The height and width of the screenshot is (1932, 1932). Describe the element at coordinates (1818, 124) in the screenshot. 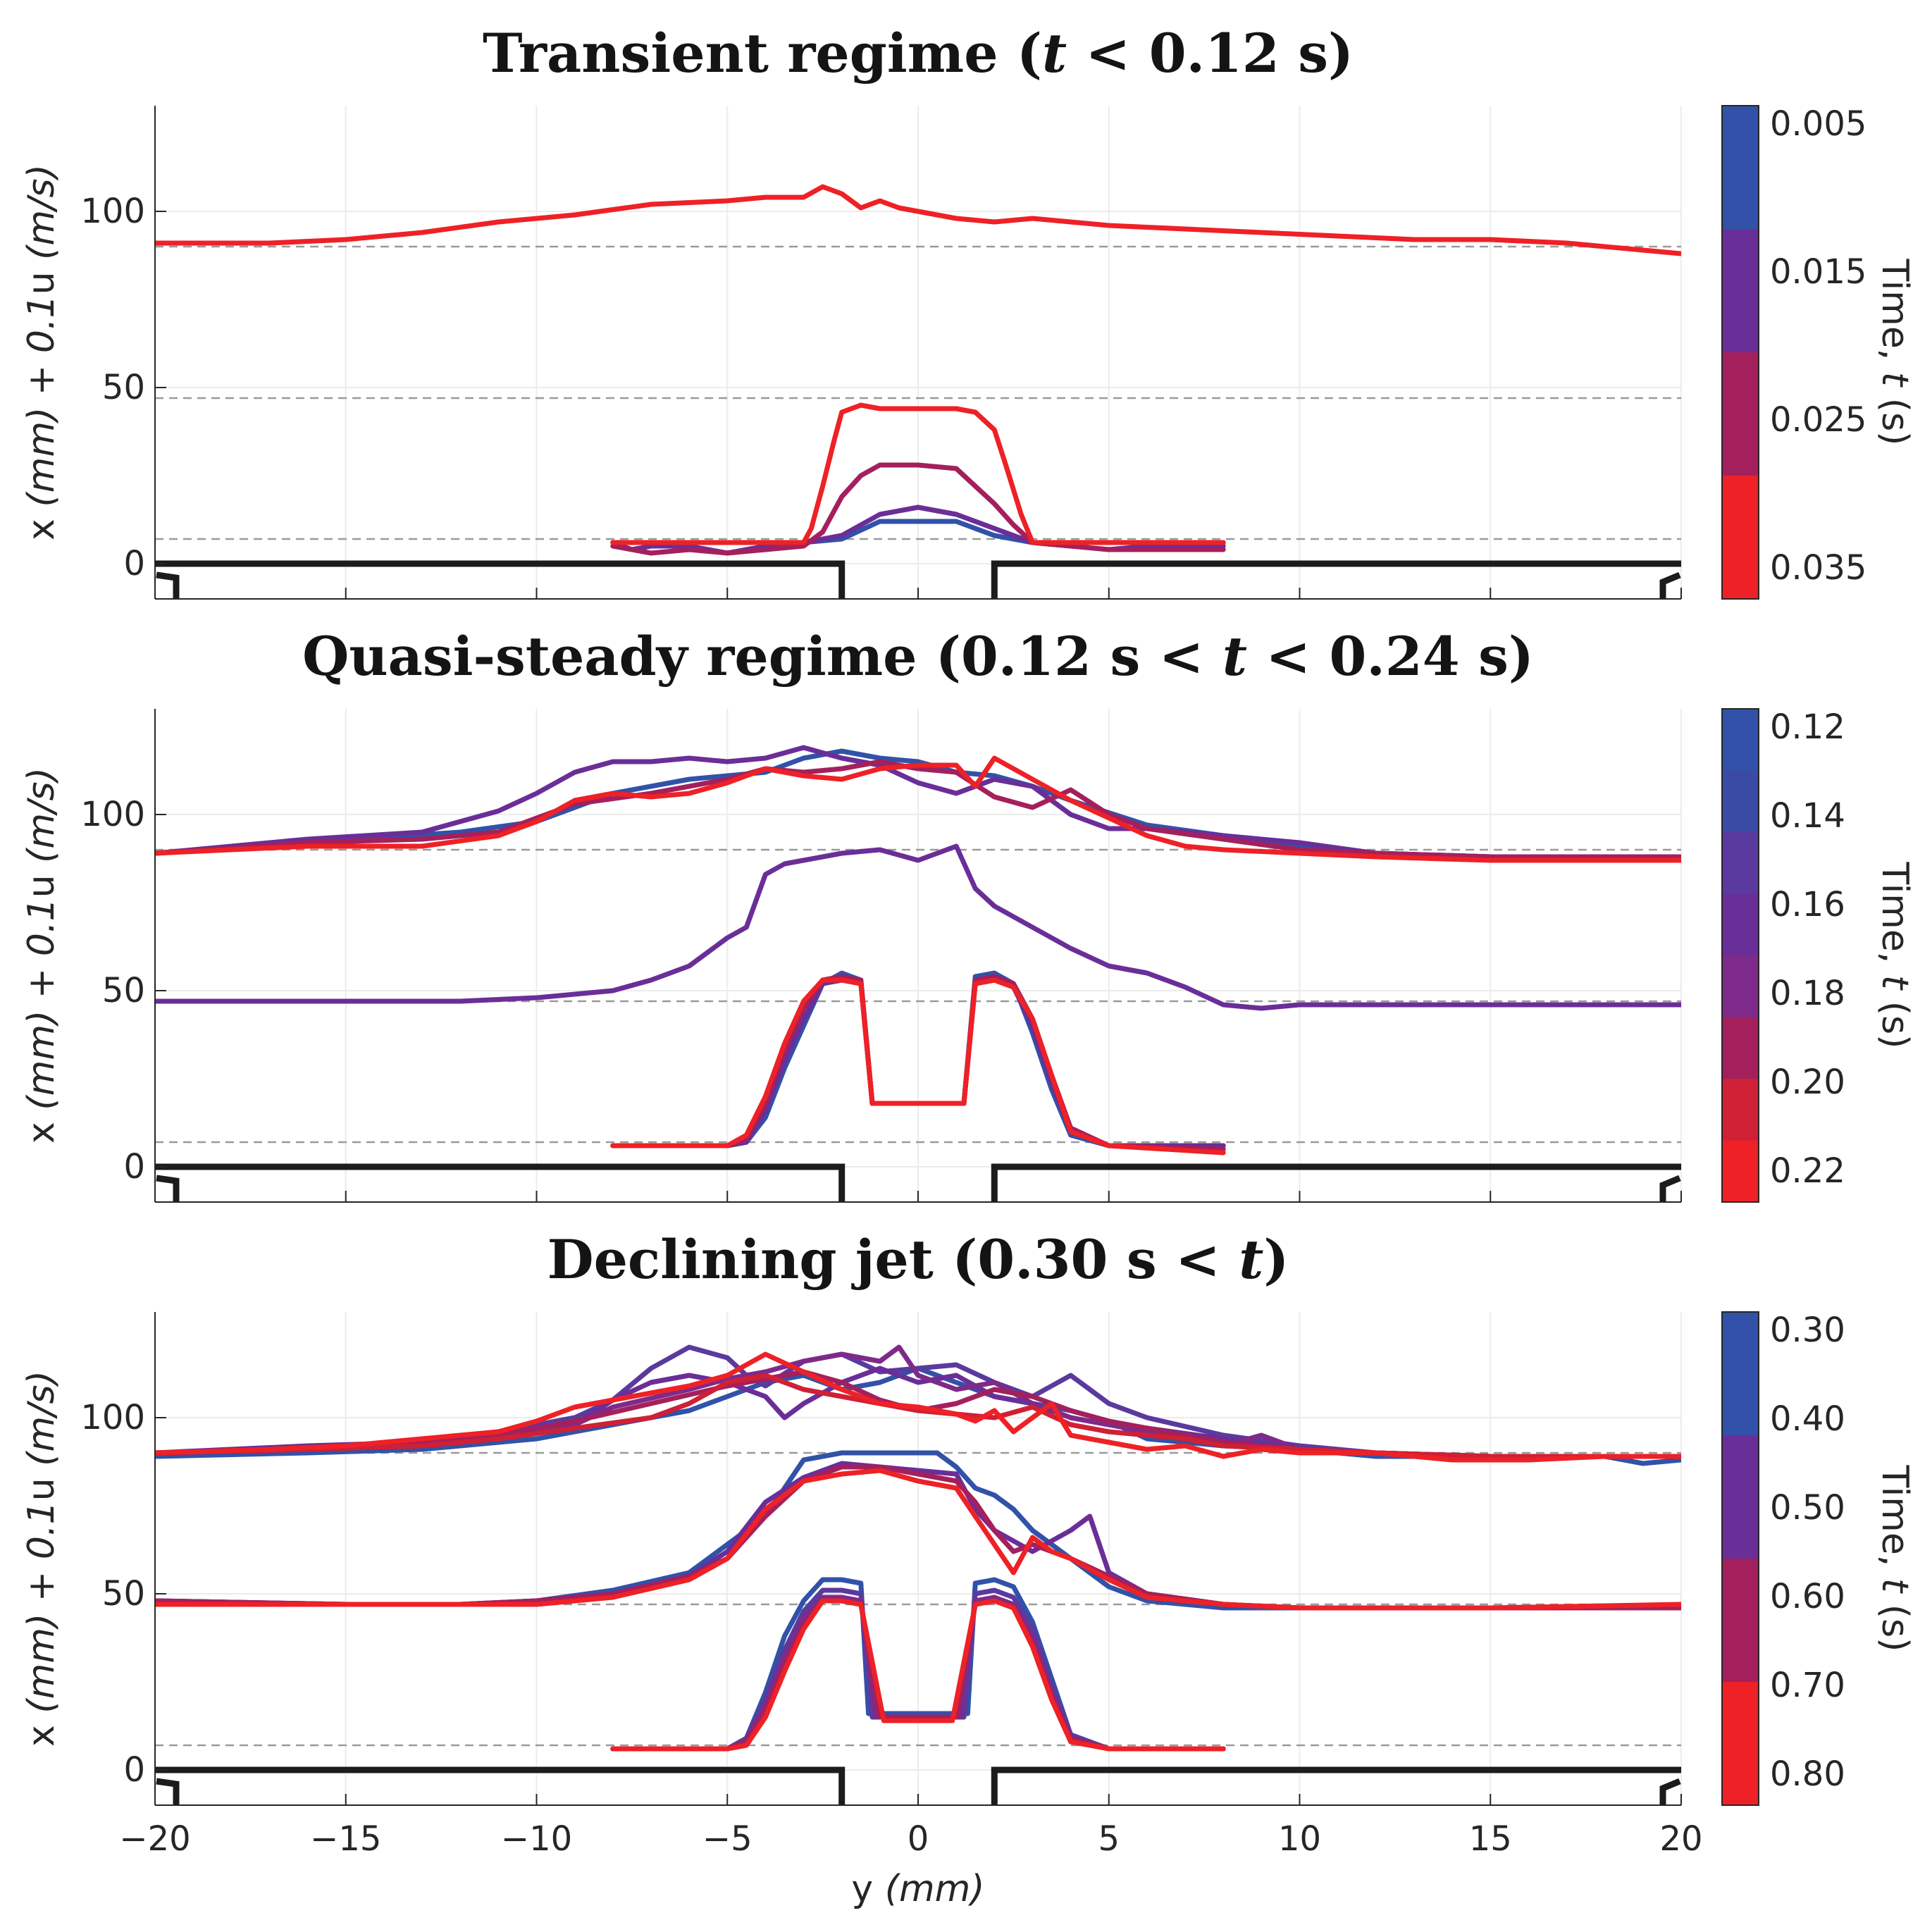

I see `colorbar-tick-label: 0.005` at that location.